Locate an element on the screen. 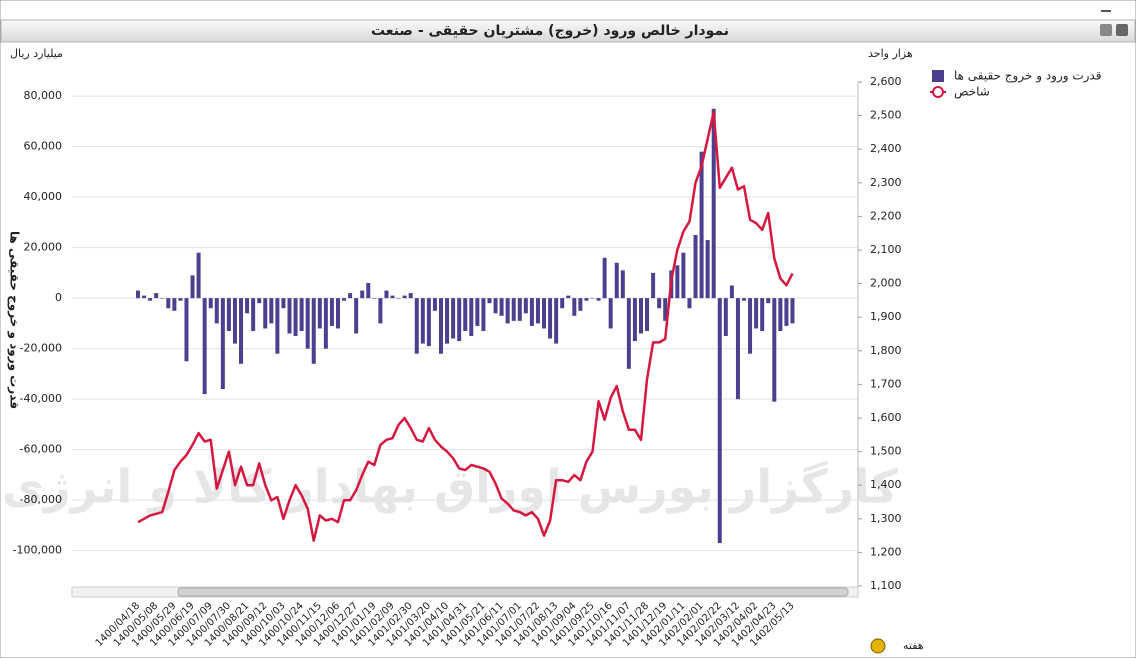 Image resolution: width=1136 pixels, height=658 pixels. y2-unit: هزار واحد is located at coordinates (890, 53).